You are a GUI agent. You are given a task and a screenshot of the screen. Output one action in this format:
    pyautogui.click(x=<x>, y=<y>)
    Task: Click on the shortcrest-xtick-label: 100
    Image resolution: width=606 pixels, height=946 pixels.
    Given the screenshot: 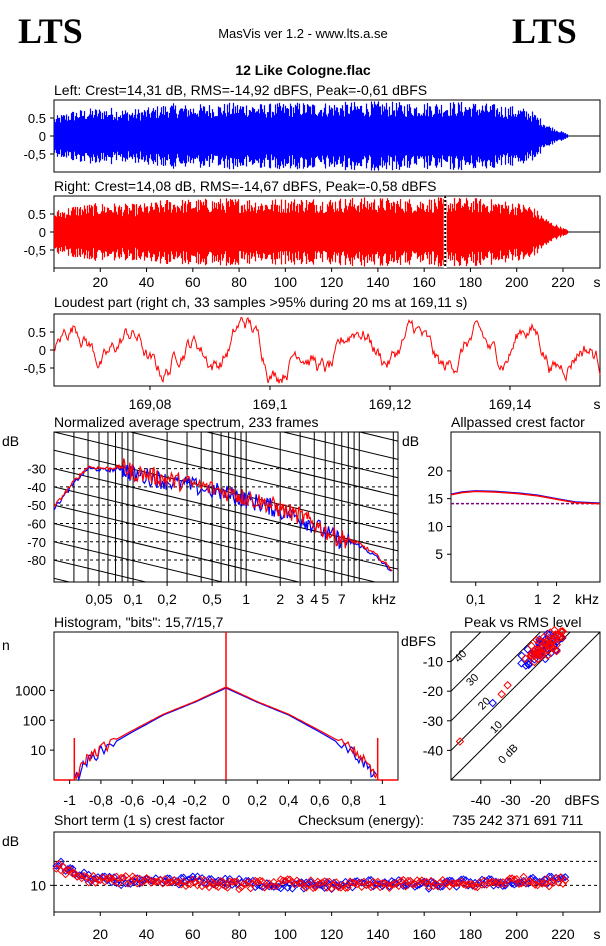 What is the action you would take?
    pyautogui.click(x=286, y=934)
    